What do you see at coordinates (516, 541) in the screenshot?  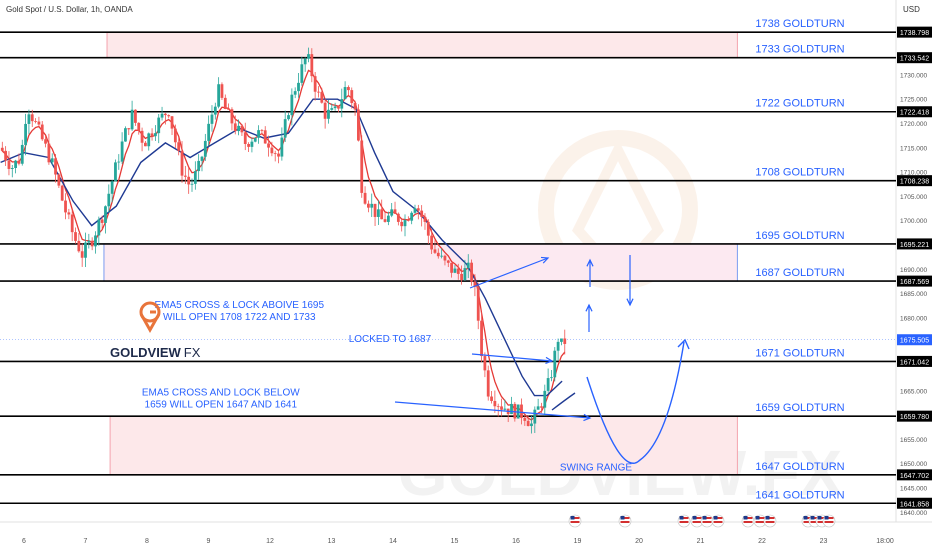 I see `x-tick-label-8: 16` at bounding box center [516, 541].